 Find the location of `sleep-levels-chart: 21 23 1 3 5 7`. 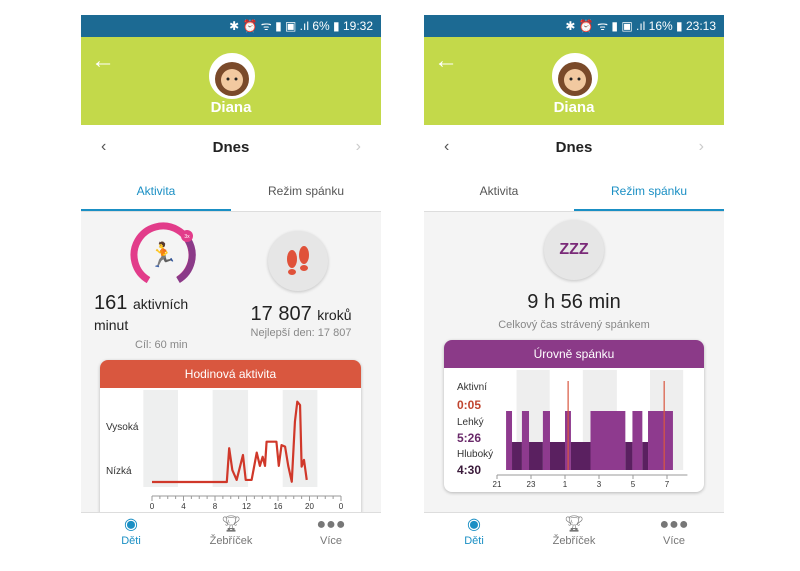

sleep-levels-chart: 21 23 1 3 5 7 is located at coordinates (590, 429).